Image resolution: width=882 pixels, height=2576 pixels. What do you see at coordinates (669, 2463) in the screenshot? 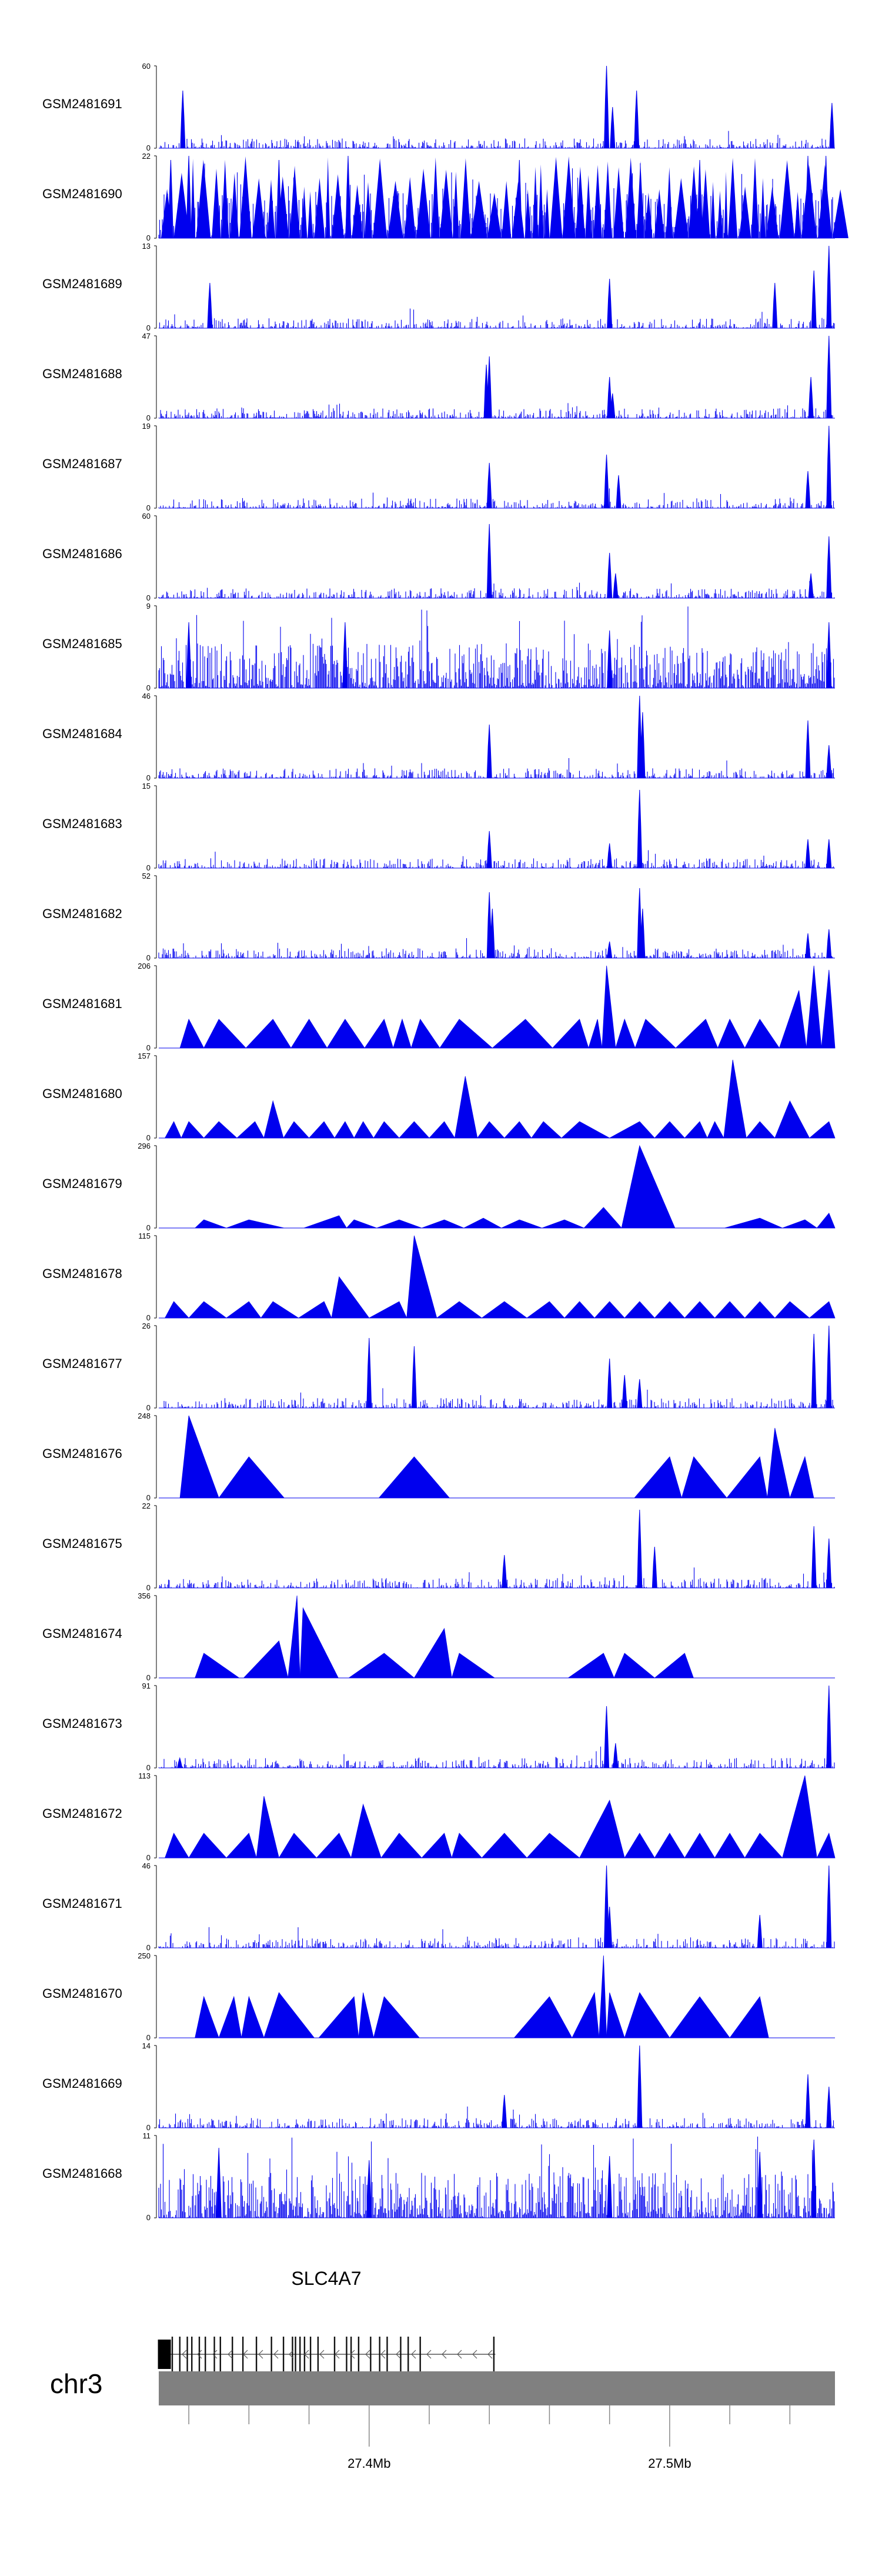
I see `x-axis-tick-label: 27.5Mb` at bounding box center [669, 2463].